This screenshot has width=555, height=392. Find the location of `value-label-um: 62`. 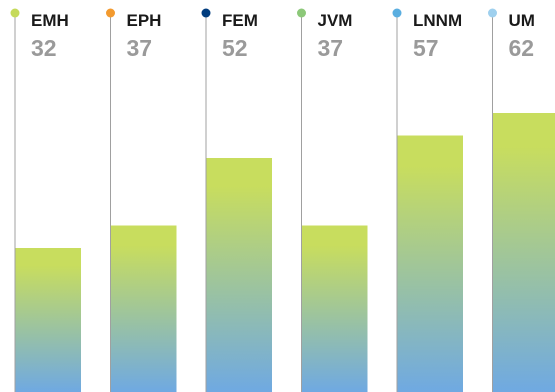

value-label-um: 62 is located at coordinates (522, 48).